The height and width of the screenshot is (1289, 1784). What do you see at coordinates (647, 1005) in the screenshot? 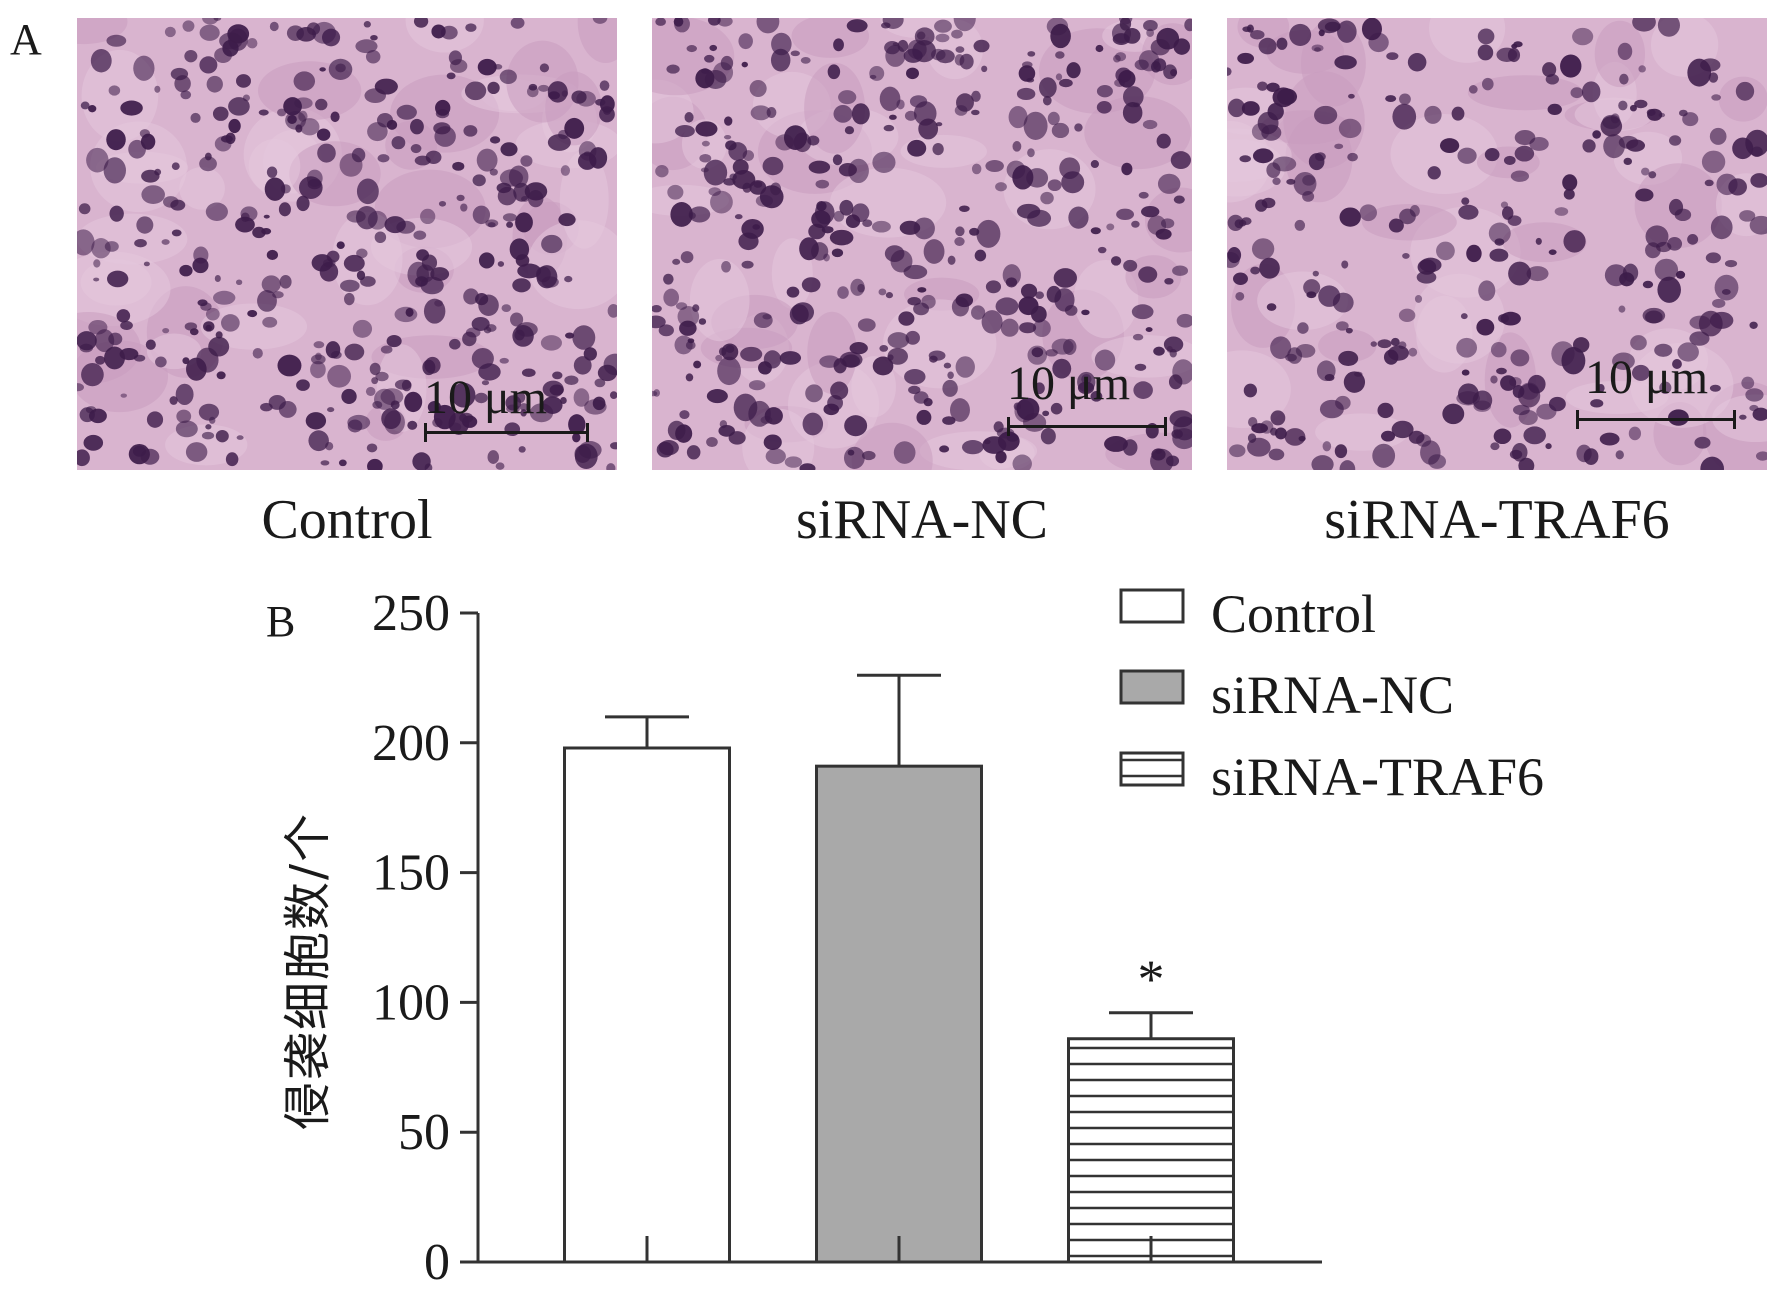
I see `bar-control` at bounding box center [647, 1005].